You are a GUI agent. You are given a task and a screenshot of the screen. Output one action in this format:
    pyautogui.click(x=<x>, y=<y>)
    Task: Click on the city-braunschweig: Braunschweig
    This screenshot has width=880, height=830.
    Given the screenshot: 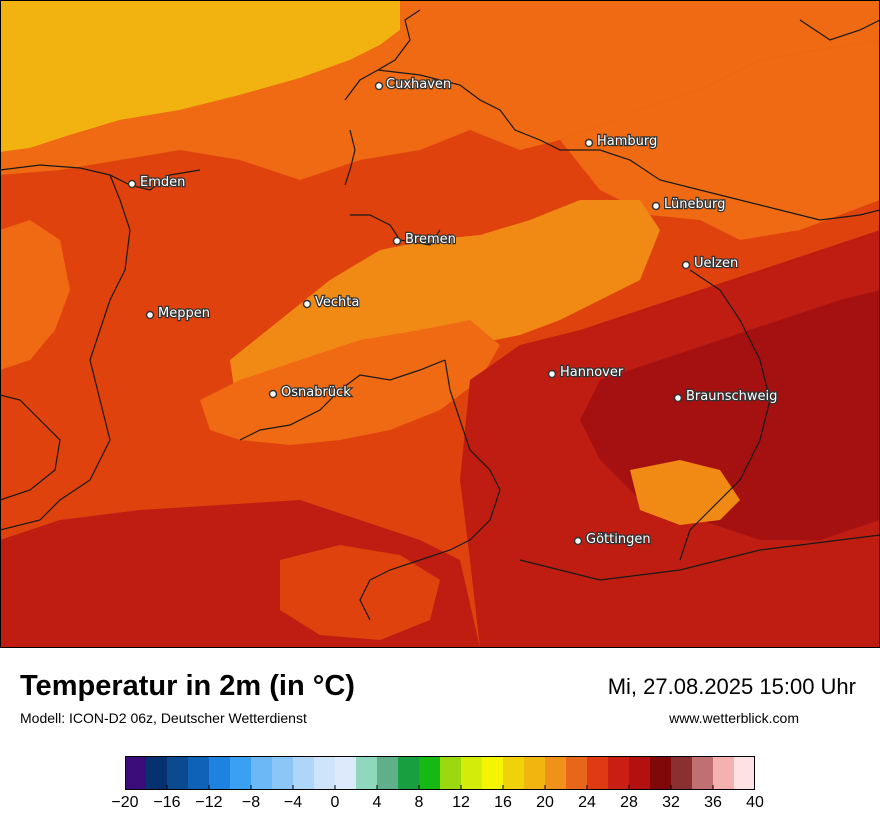 What is the action you would take?
    pyautogui.click(x=726, y=396)
    